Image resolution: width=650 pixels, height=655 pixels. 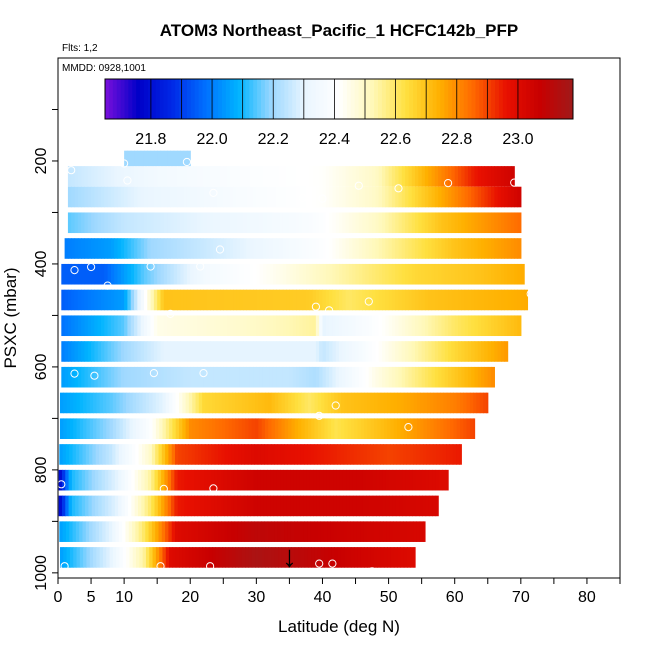 What do you see at coordinates (587, 597) in the screenshot?
I see `x-tick-label: 80` at bounding box center [587, 597].